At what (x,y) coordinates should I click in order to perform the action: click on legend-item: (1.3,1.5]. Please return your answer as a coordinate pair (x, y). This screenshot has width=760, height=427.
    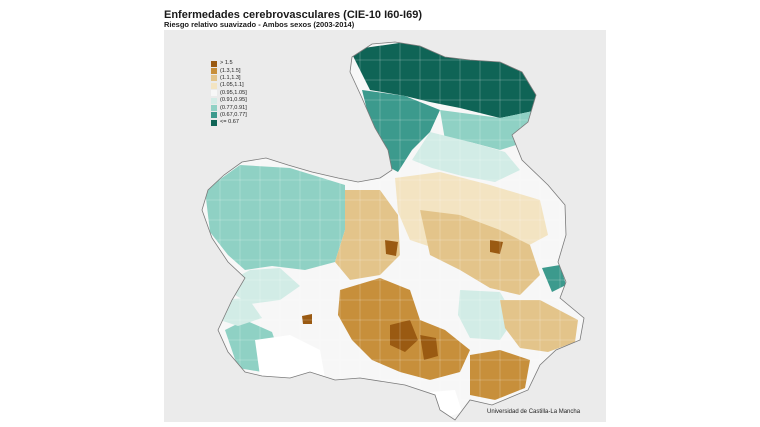
    Looking at the image, I should click on (229, 71).